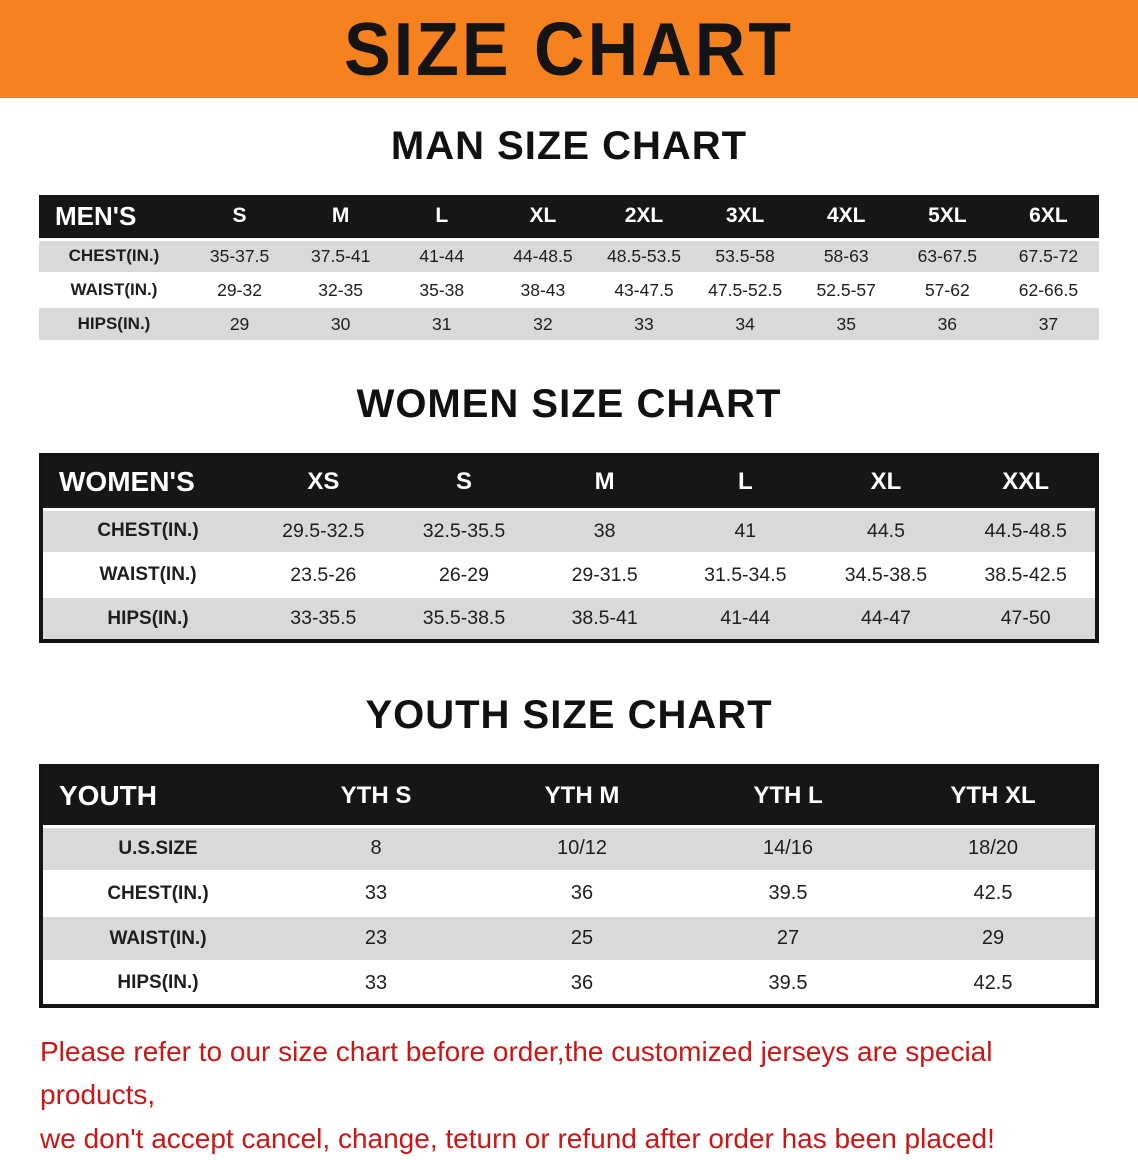 The height and width of the screenshot is (1160, 1138). What do you see at coordinates (569, 715) in the screenshot?
I see `youth-section-heading: YOUTH SIZE CHART` at bounding box center [569, 715].